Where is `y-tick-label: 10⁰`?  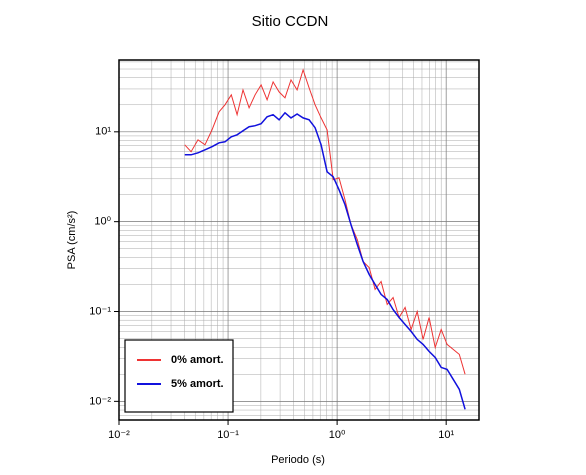
y-tick-label: 10⁰ is located at coordinates (102, 222).